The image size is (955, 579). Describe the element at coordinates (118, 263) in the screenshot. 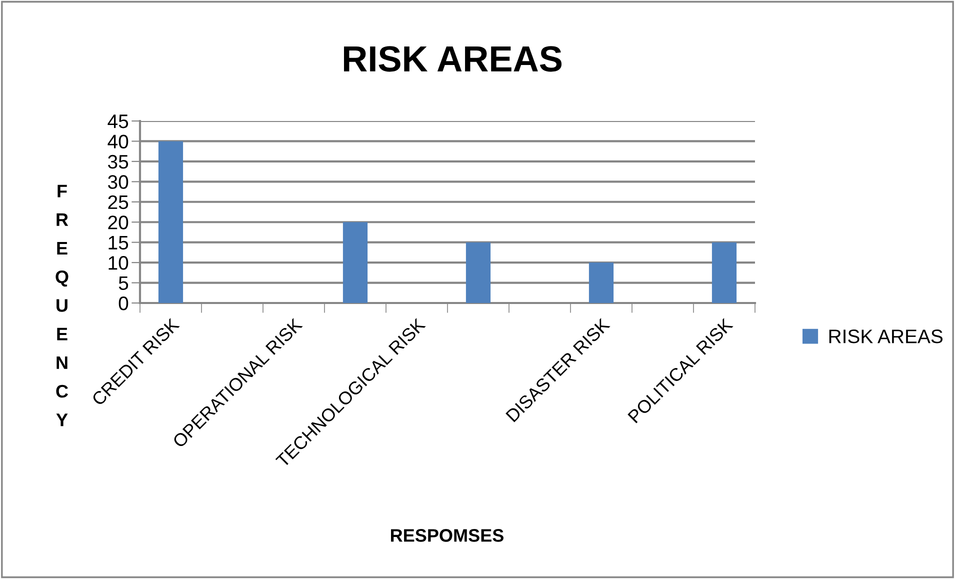

I see `y-tick-label: 10` at that location.